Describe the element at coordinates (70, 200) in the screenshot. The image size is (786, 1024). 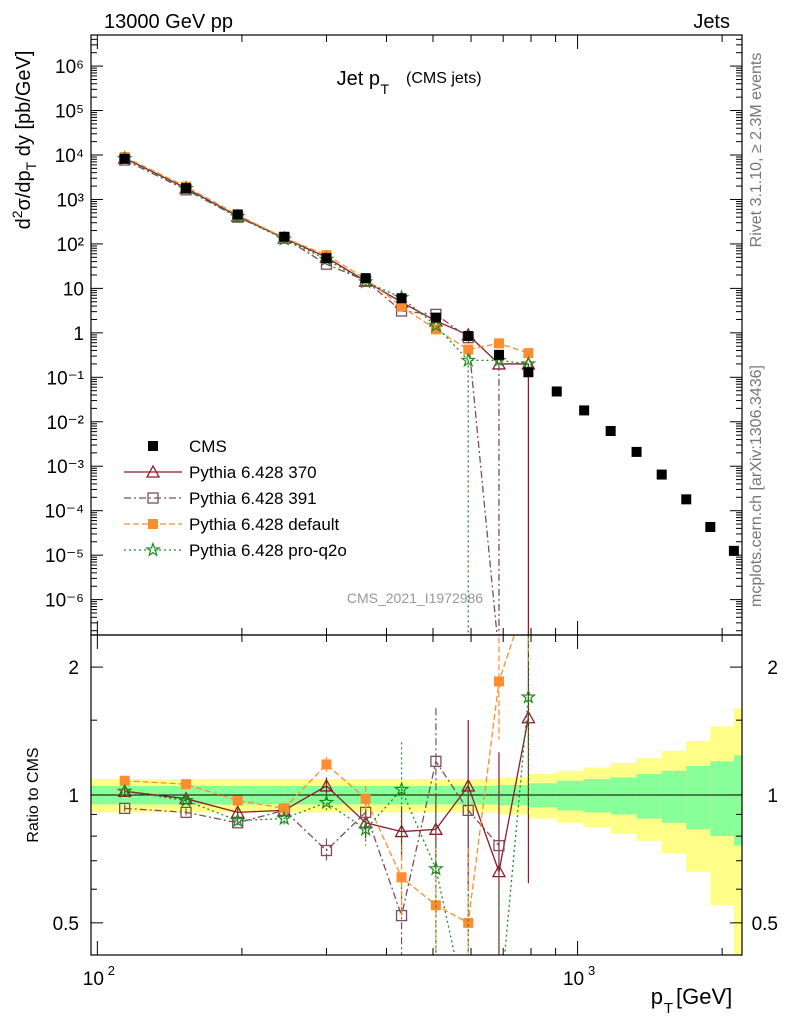
I see `y-tick-label: 10³` at that location.